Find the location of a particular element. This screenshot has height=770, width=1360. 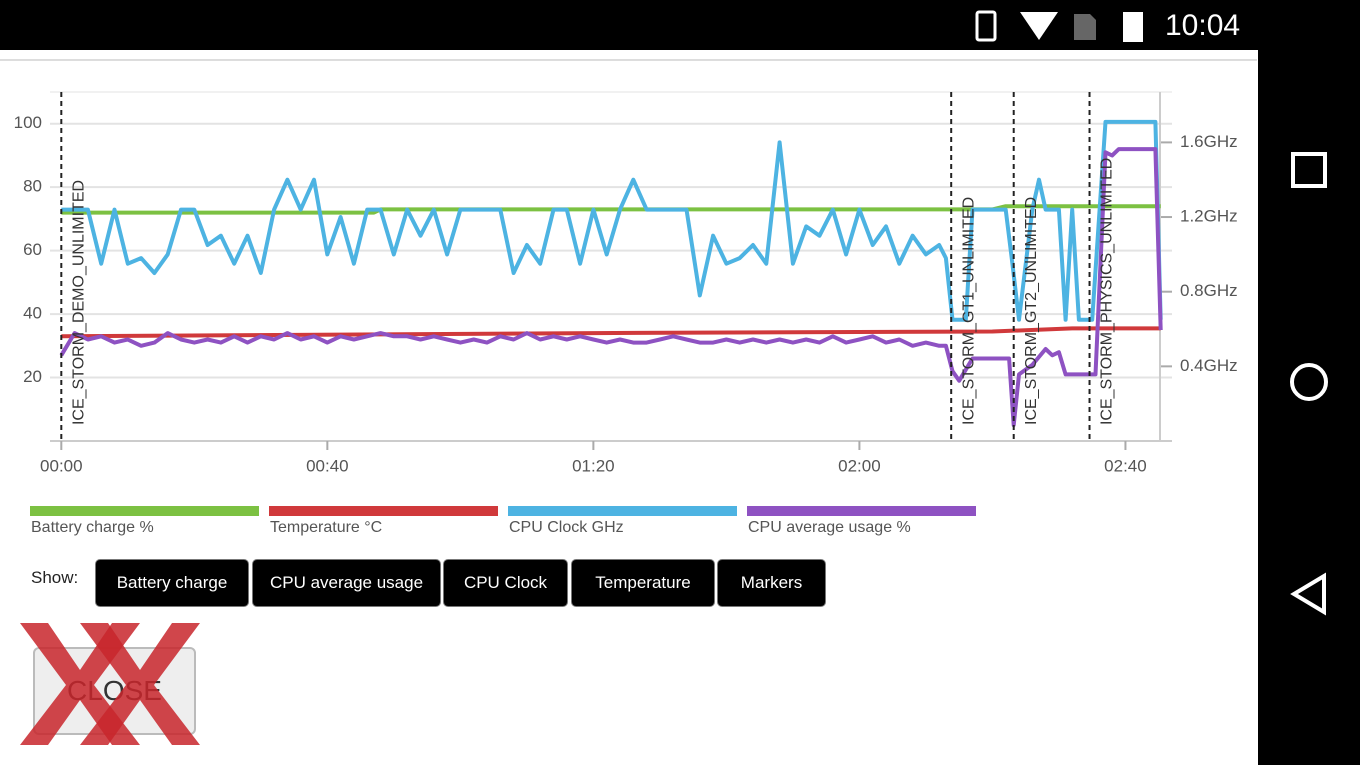

y2-tick-label: 0.8GHz is located at coordinates (1209, 290).